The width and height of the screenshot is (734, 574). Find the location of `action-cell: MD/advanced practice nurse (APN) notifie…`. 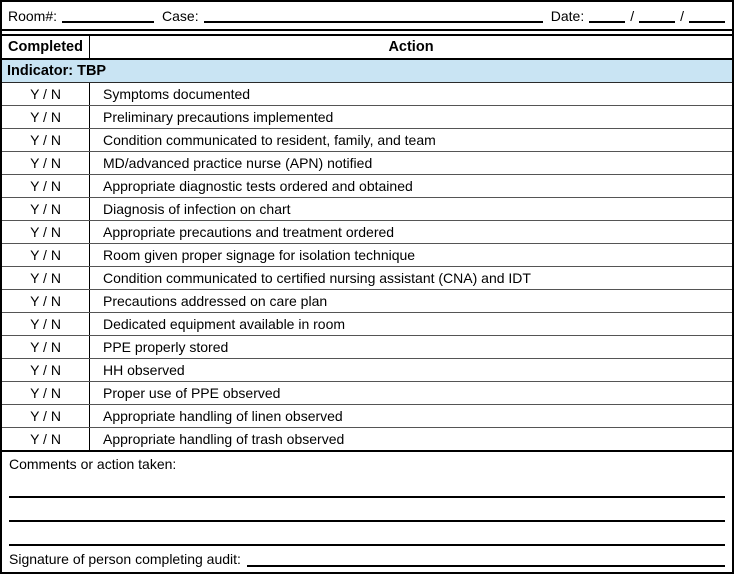

action-cell: MD/advanced practice nurse (APN) notifie… is located at coordinates (238, 163).